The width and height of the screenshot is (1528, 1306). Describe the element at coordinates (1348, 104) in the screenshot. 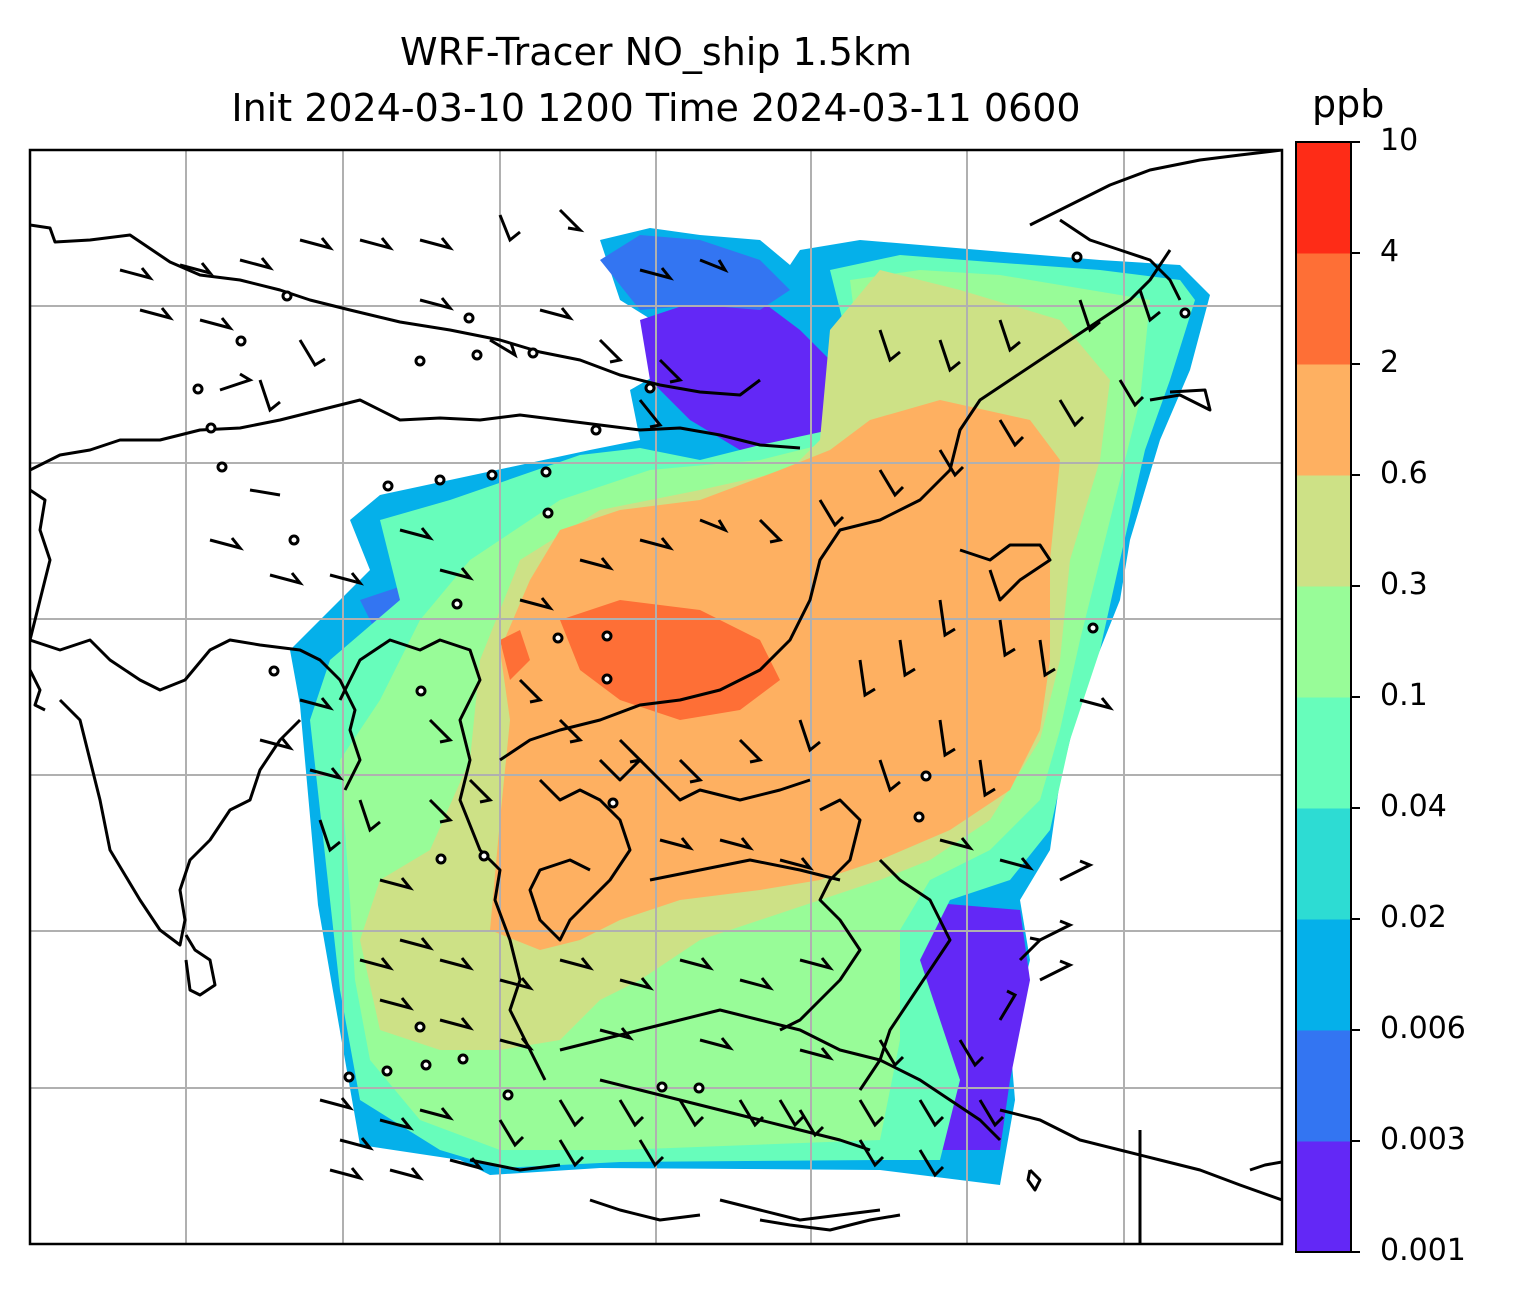

I see `colorbar-unit-label: ppb` at that location.